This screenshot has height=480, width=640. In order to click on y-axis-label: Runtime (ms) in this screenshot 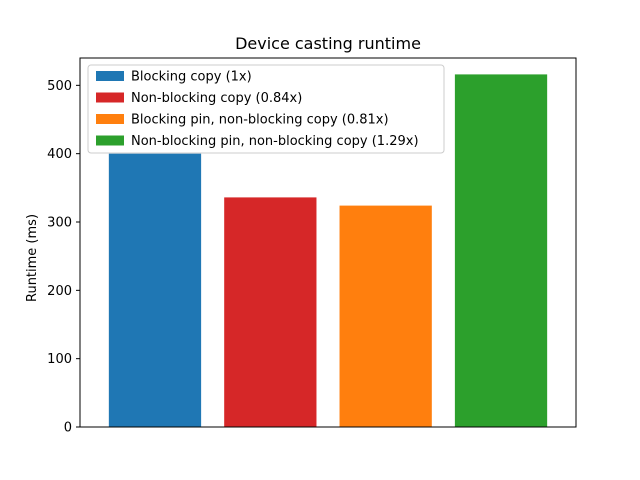, I will do `click(32, 258)`.